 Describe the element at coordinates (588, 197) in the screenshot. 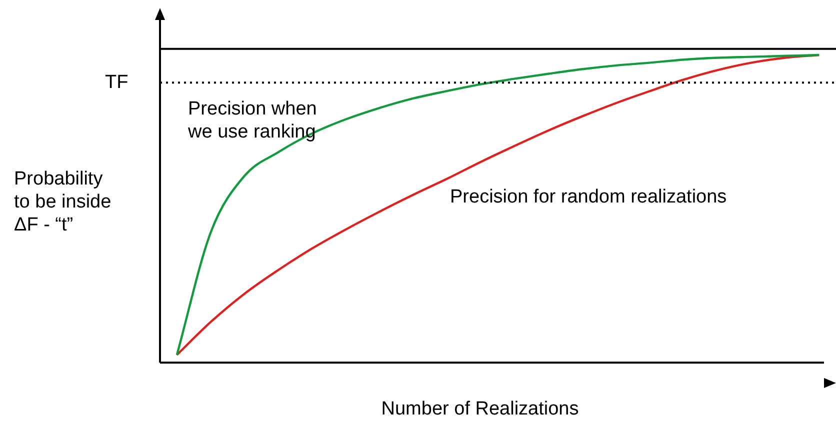

I see `series-label: Precision for random realizations` at that location.